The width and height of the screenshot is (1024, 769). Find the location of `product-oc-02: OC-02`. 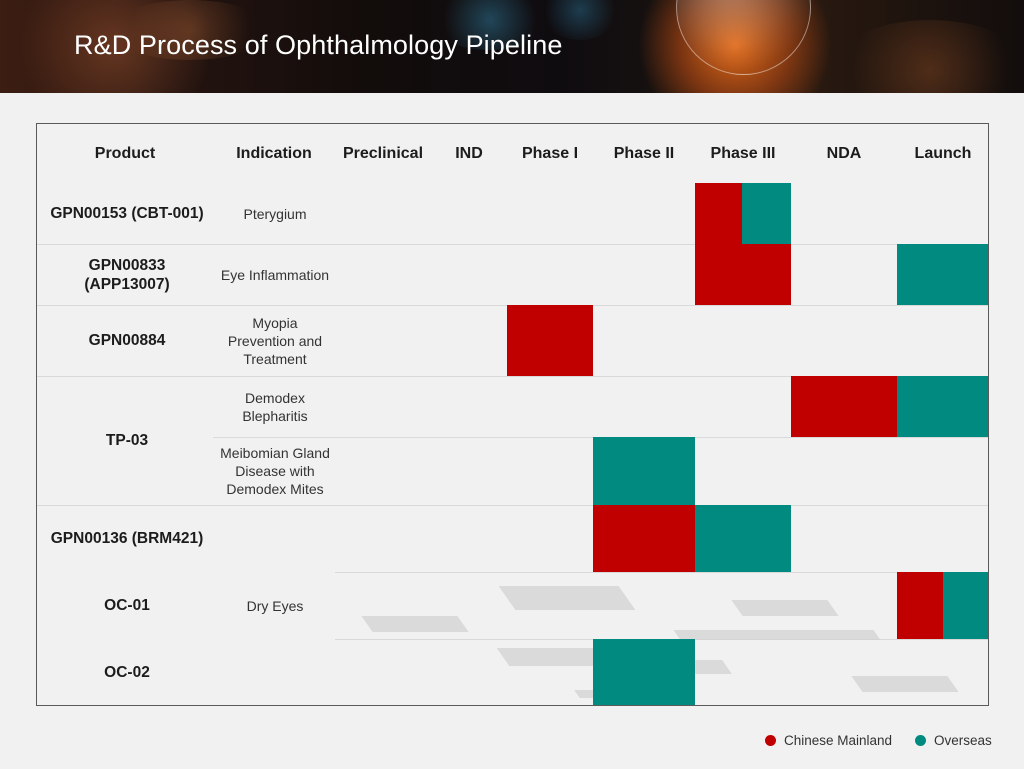

product-oc-02: OC-02 is located at coordinates (127, 672).